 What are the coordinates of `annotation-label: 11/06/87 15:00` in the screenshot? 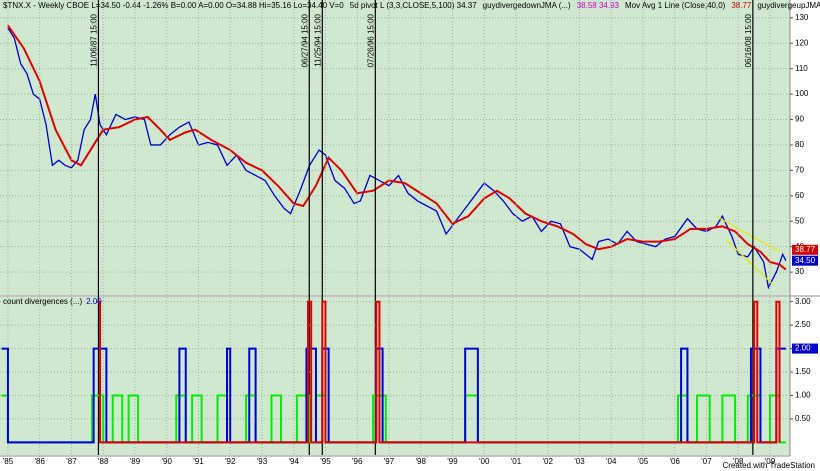 It's located at (94, 39).